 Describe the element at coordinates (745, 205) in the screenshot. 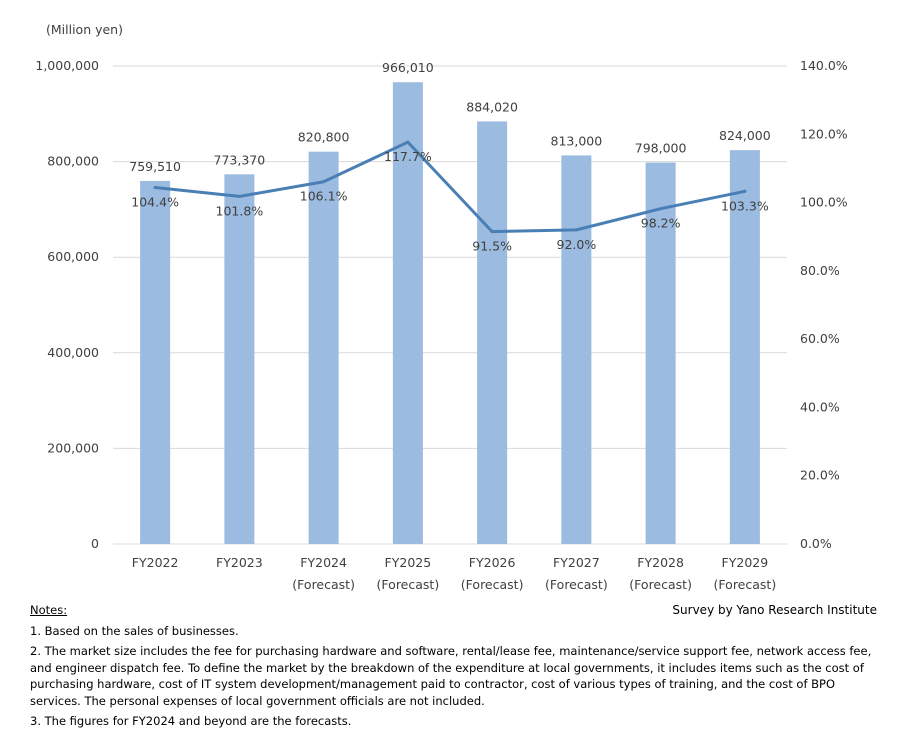

I see `line-value-label: 103.3%` at that location.